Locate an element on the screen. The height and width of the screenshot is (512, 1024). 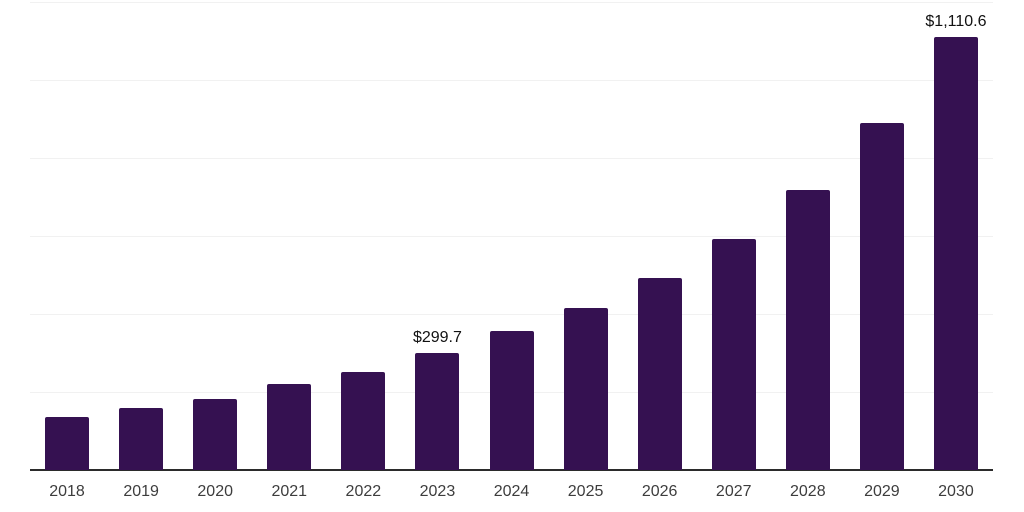
x-tick-2025: 2025 is located at coordinates (585, 491).